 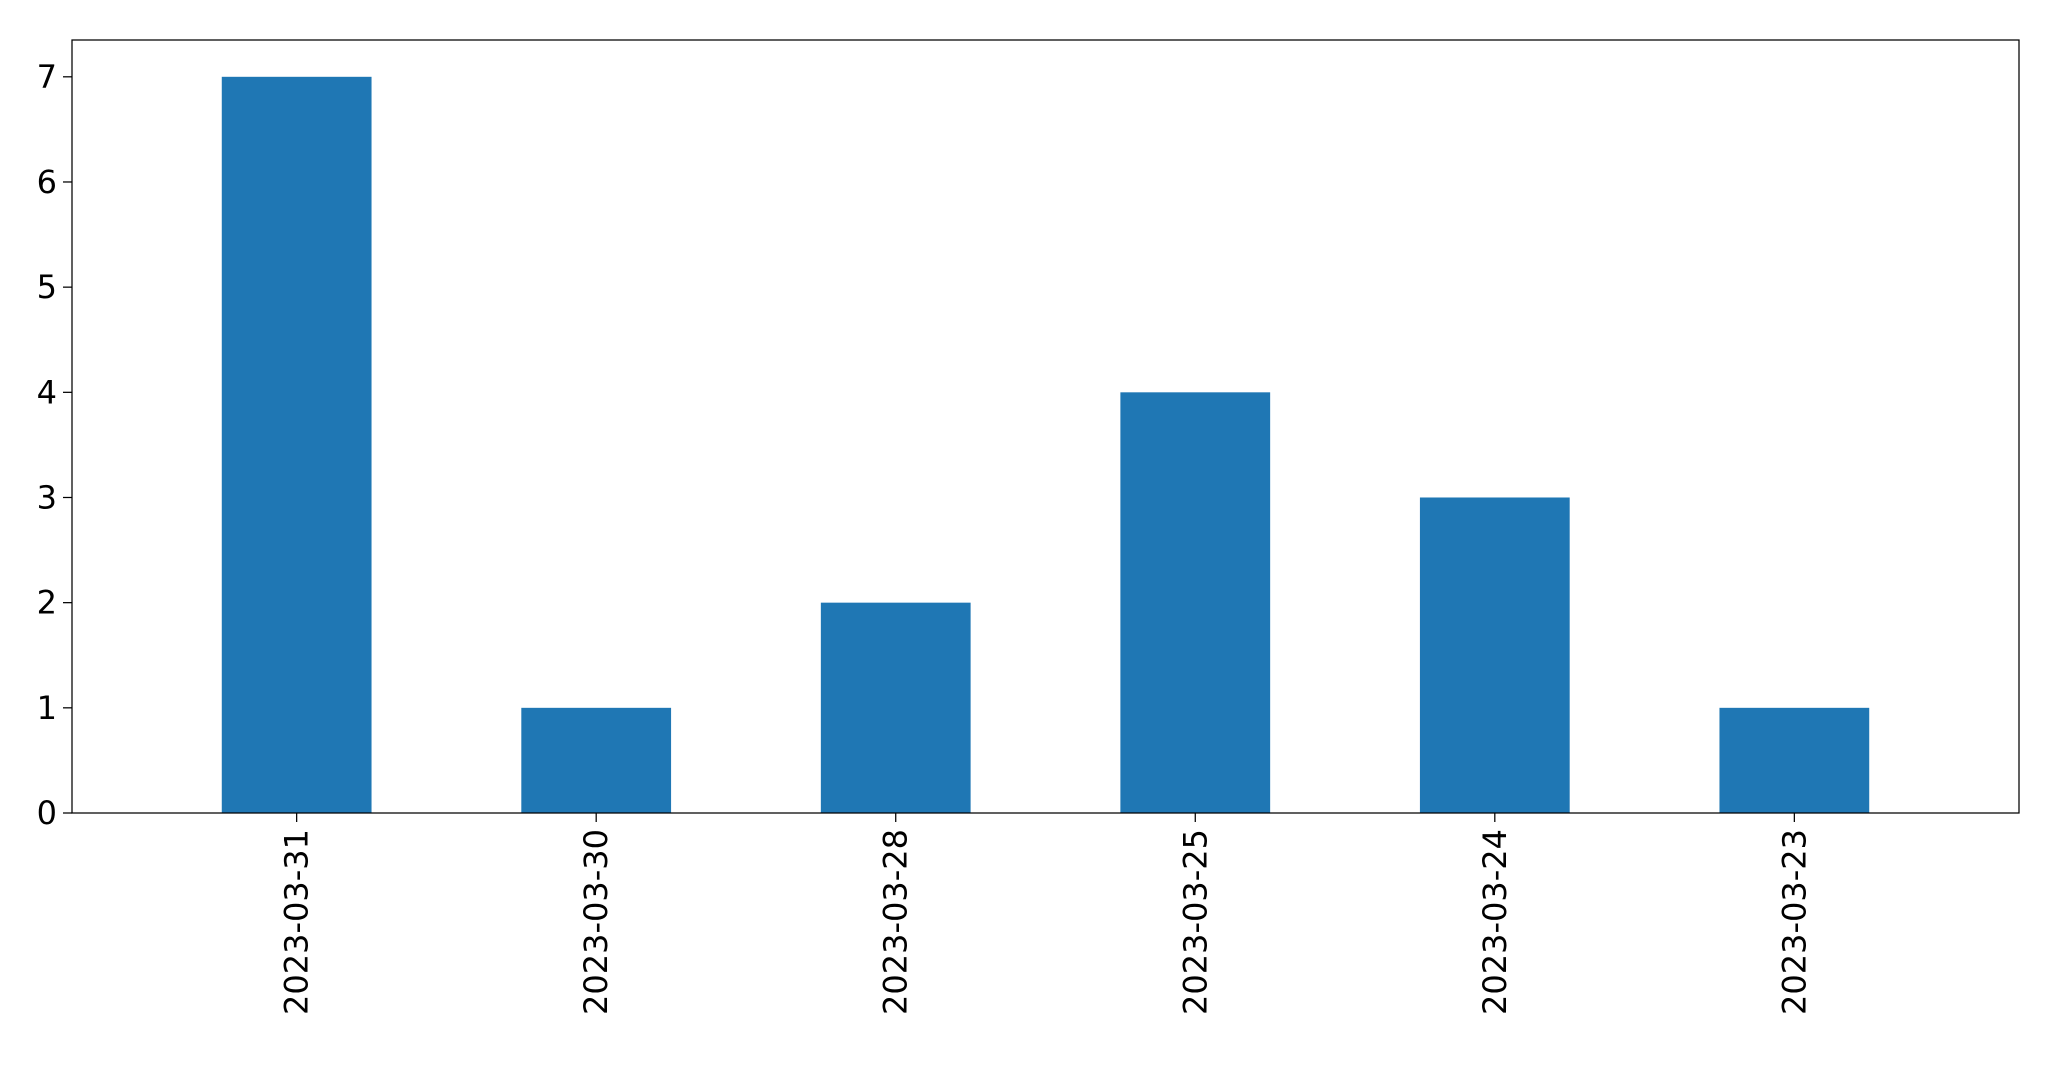 What do you see at coordinates (297, 922) in the screenshot?
I see `x-tick-label: 2023-03-31` at bounding box center [297, 922].